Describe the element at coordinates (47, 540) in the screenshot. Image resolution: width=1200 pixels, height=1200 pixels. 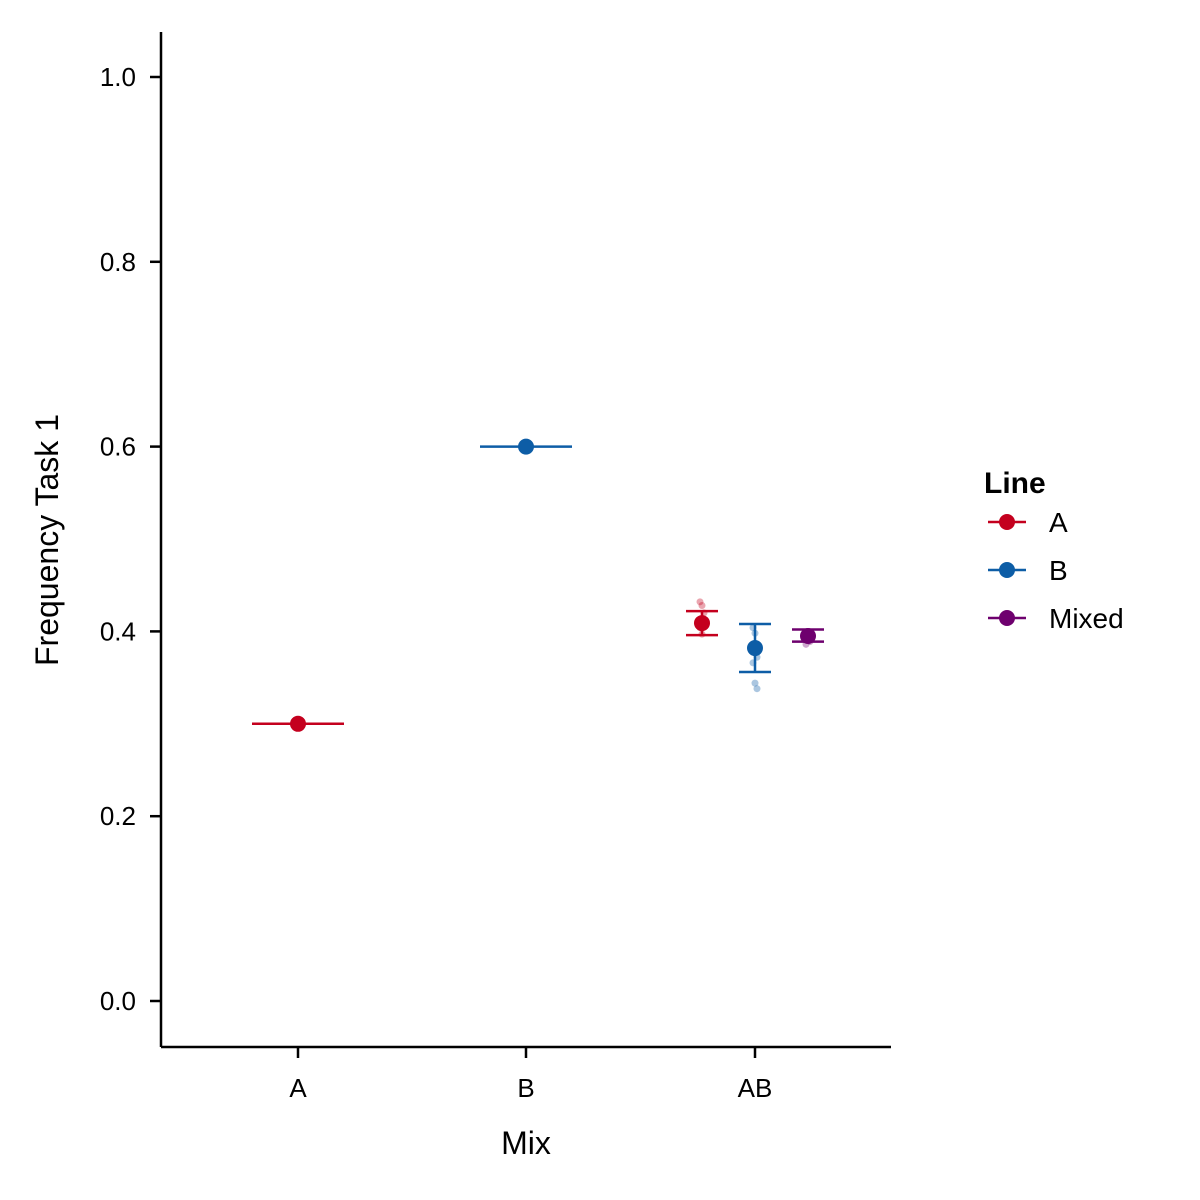
I see `y-axis-title: Frequency Task 1` at that location.